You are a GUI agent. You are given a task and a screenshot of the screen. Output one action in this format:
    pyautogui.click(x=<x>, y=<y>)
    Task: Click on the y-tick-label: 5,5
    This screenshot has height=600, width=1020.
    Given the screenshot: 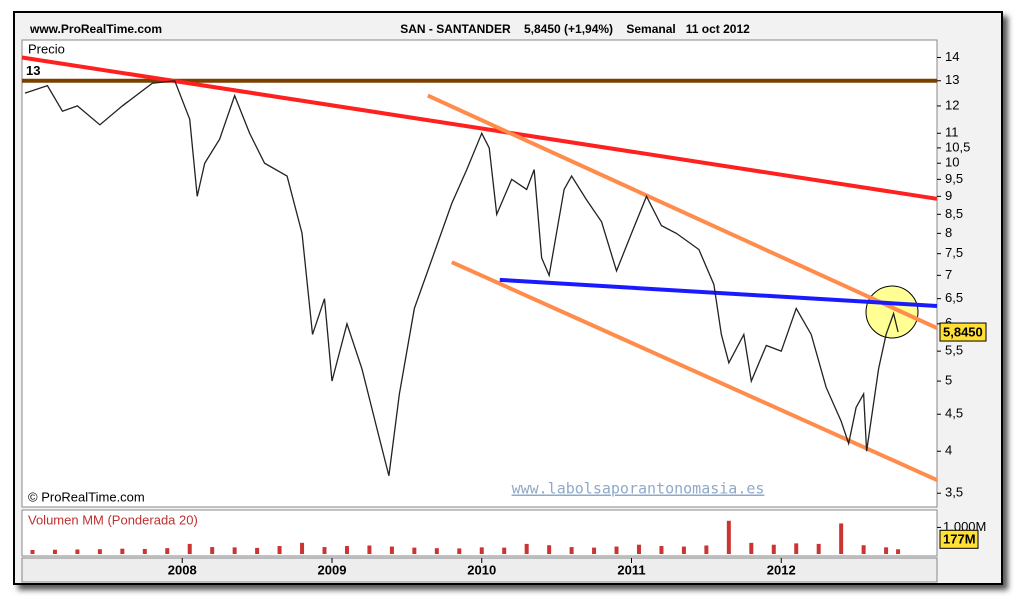 What is the action you would take?
    pyautogui.click(x=954, y=350)
    